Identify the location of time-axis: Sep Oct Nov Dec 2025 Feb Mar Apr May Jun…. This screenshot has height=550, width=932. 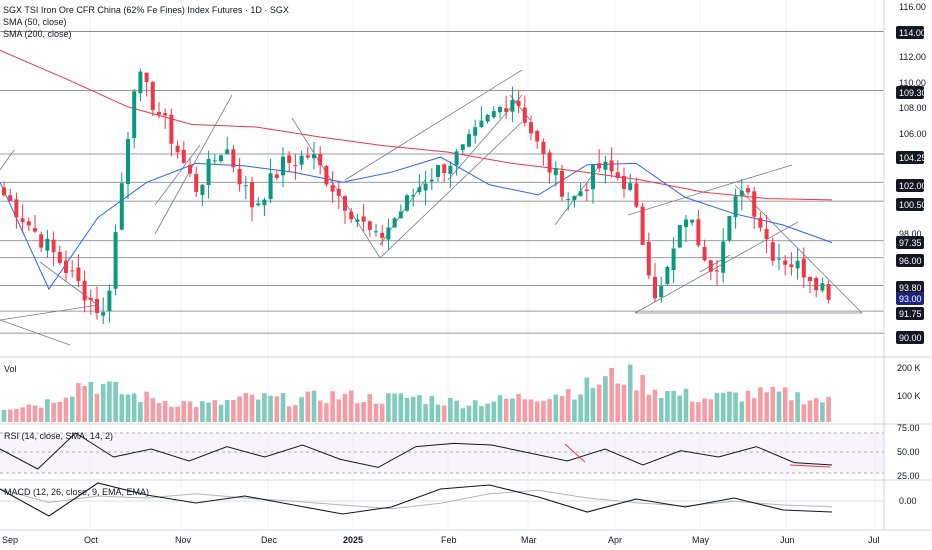
(441, 540).